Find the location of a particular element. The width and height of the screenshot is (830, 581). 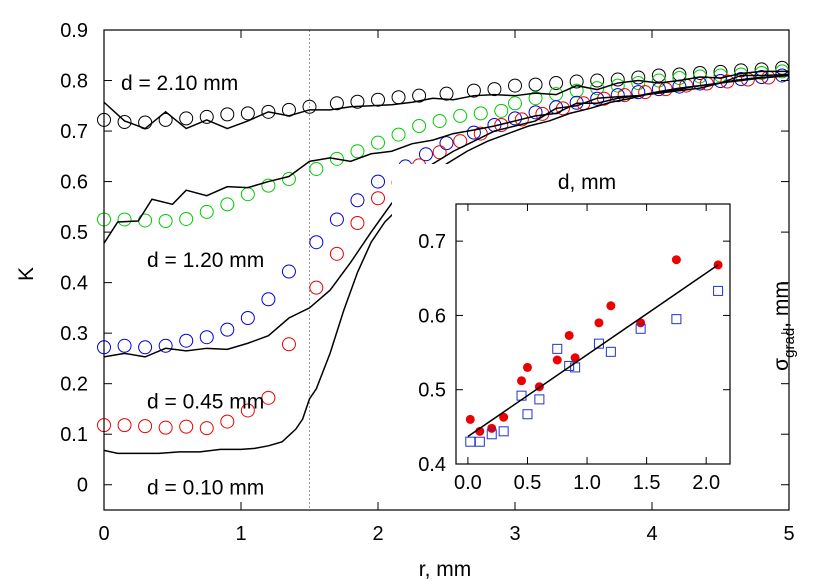

inset-title: d, mm is located at coordinates (587, 182).